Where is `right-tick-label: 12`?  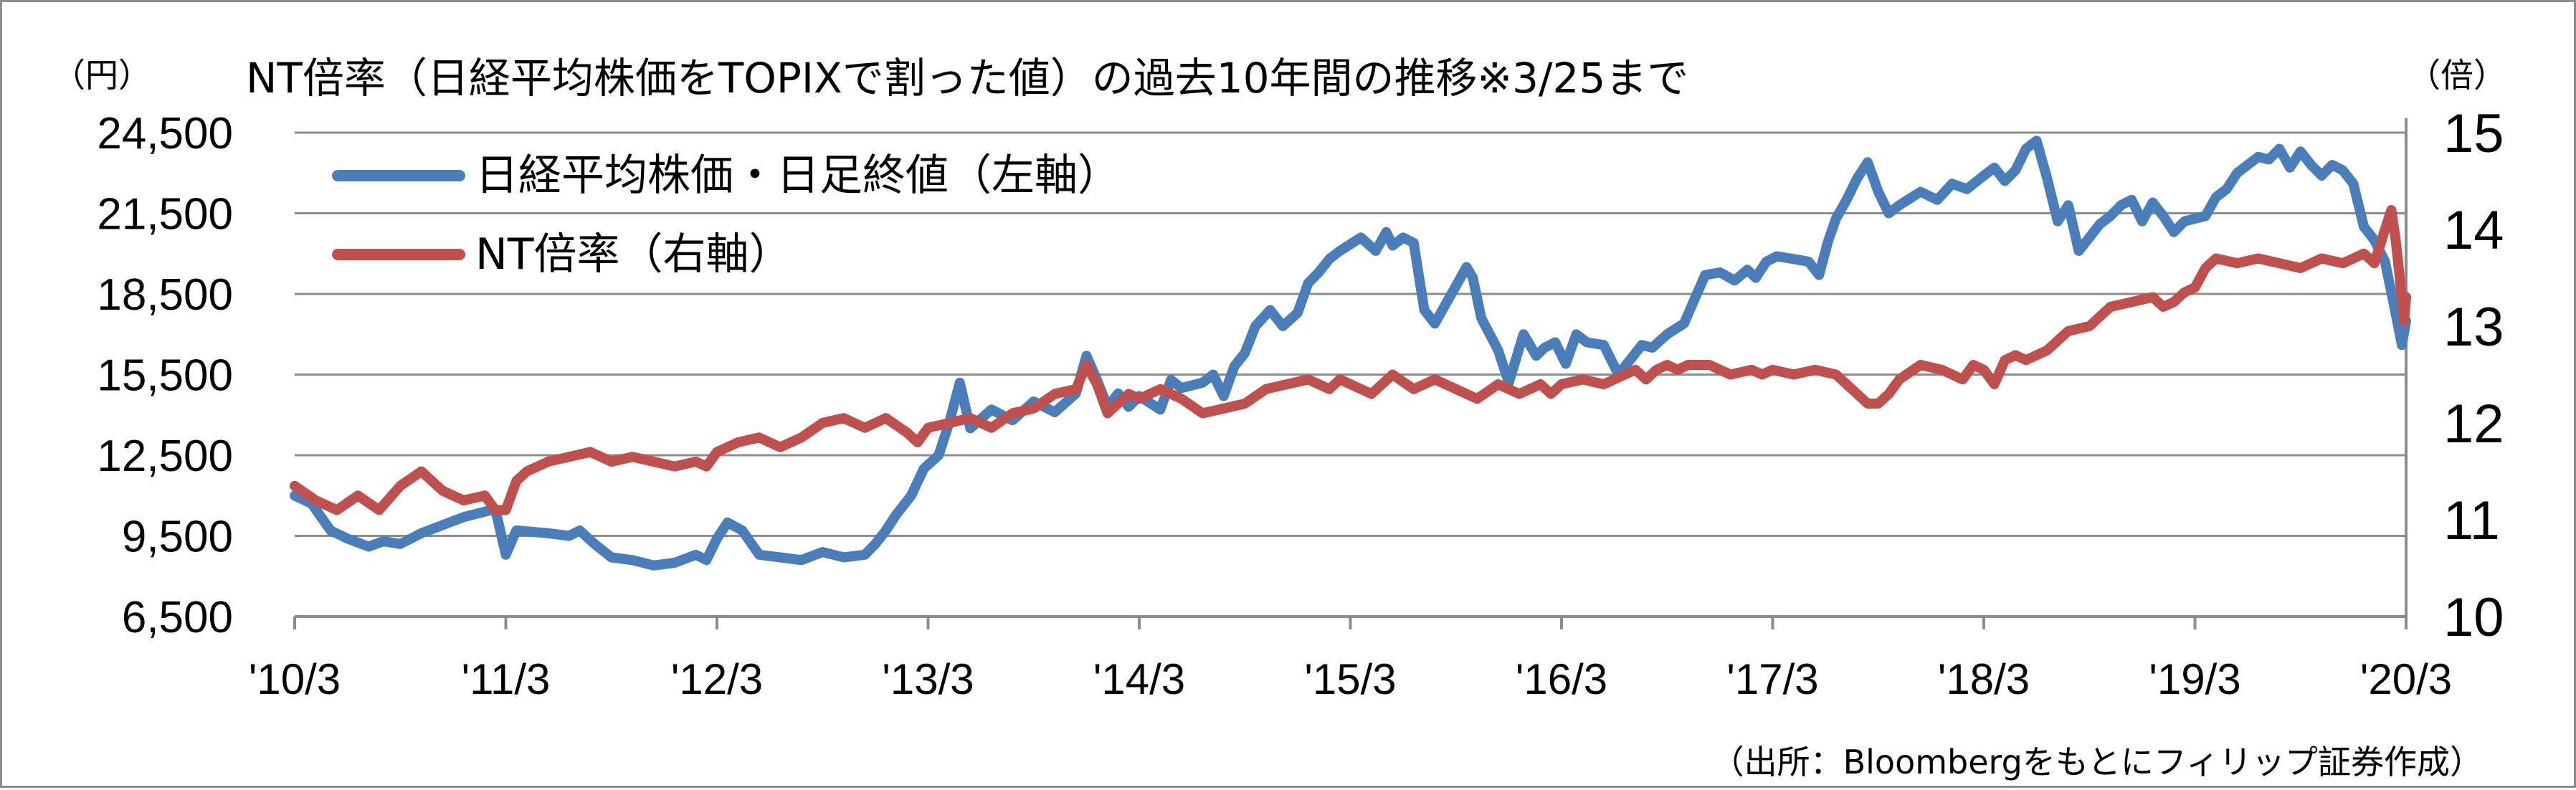
right-tick-label: 12 is located at coordinates (2474, 424).